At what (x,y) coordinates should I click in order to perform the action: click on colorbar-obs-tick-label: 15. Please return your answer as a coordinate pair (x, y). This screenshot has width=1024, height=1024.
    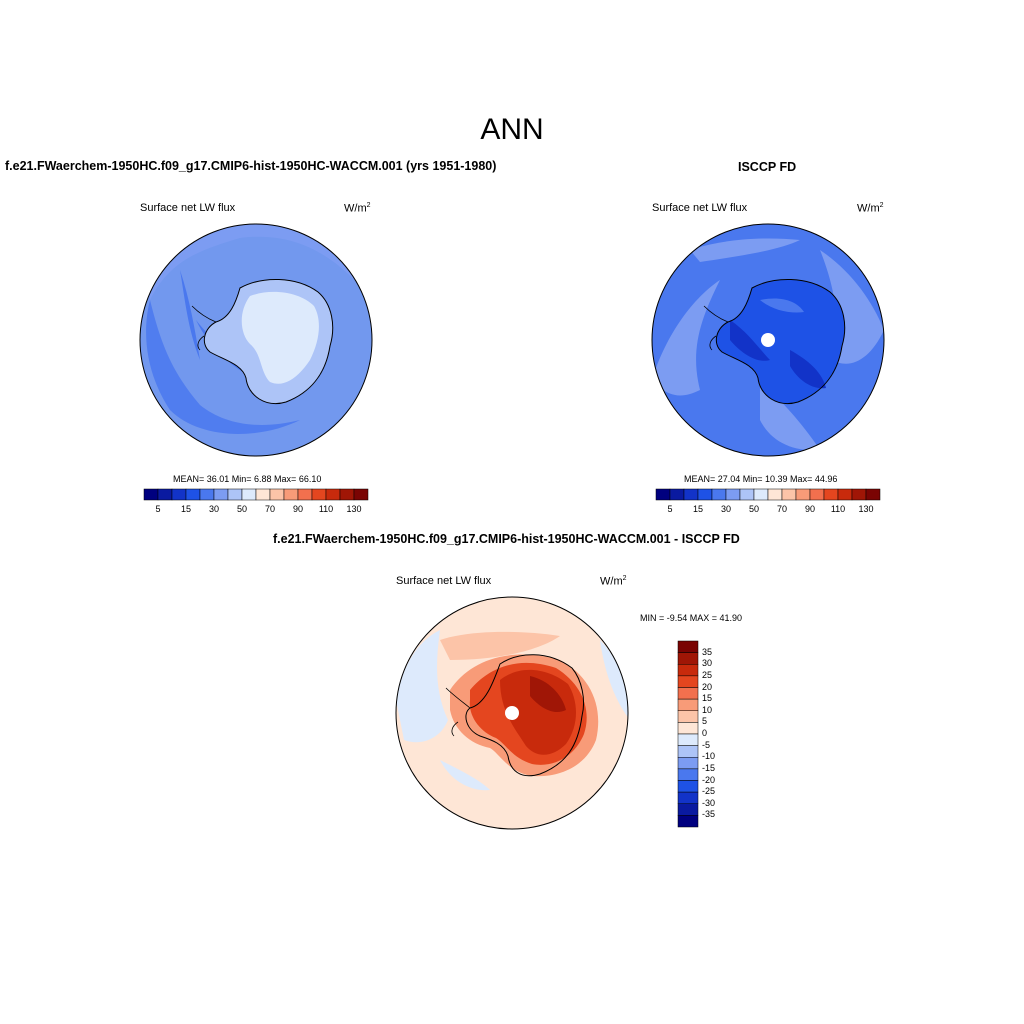
    Looking at the image, I should click on (697, 509).